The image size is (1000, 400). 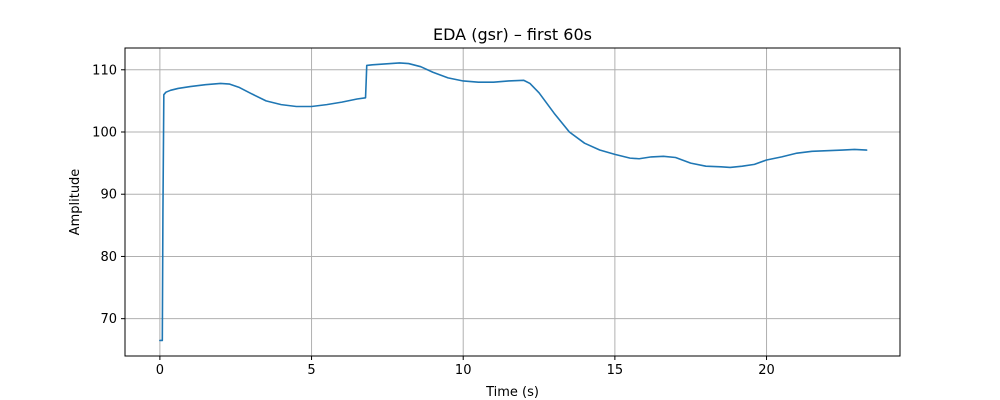 What do you see at coordinates (104, 70) in the screenshot?
I see `y-tick-label: 110` at bounding box center [104, 70].